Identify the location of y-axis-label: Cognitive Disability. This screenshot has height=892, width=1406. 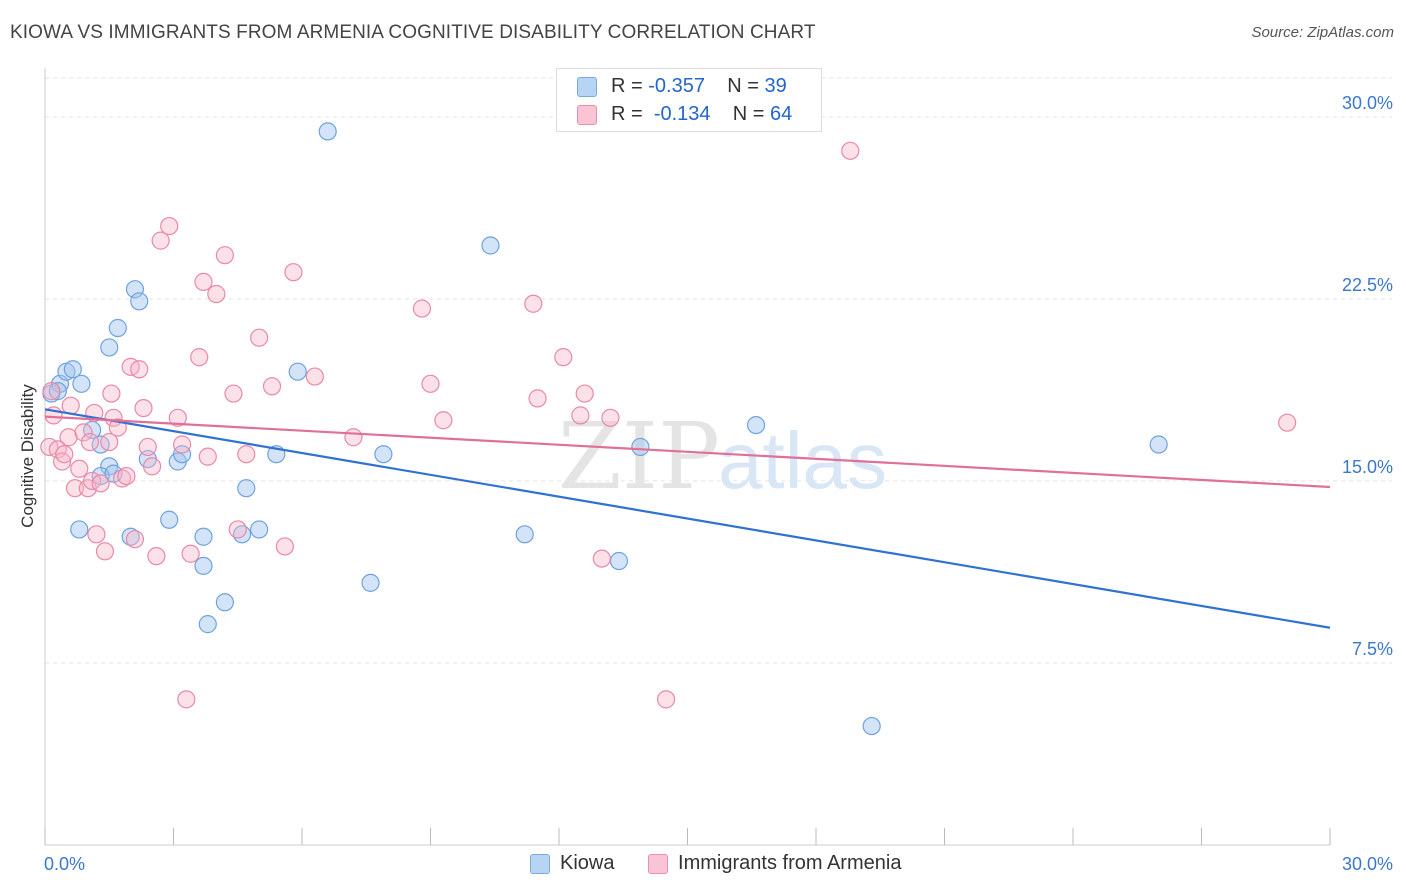
(27, 456).